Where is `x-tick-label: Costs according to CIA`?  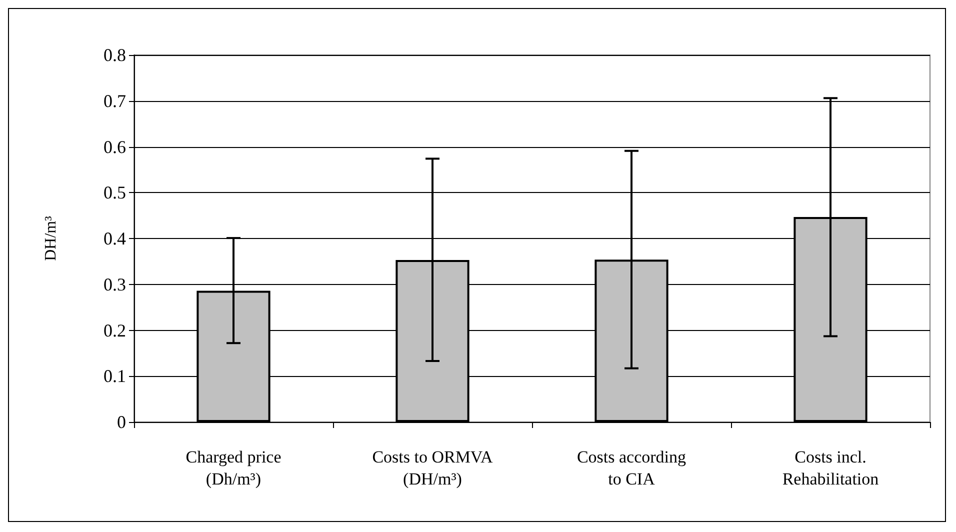
x-tick-label: Costs according to CIA is located at coordinates (631, 468).